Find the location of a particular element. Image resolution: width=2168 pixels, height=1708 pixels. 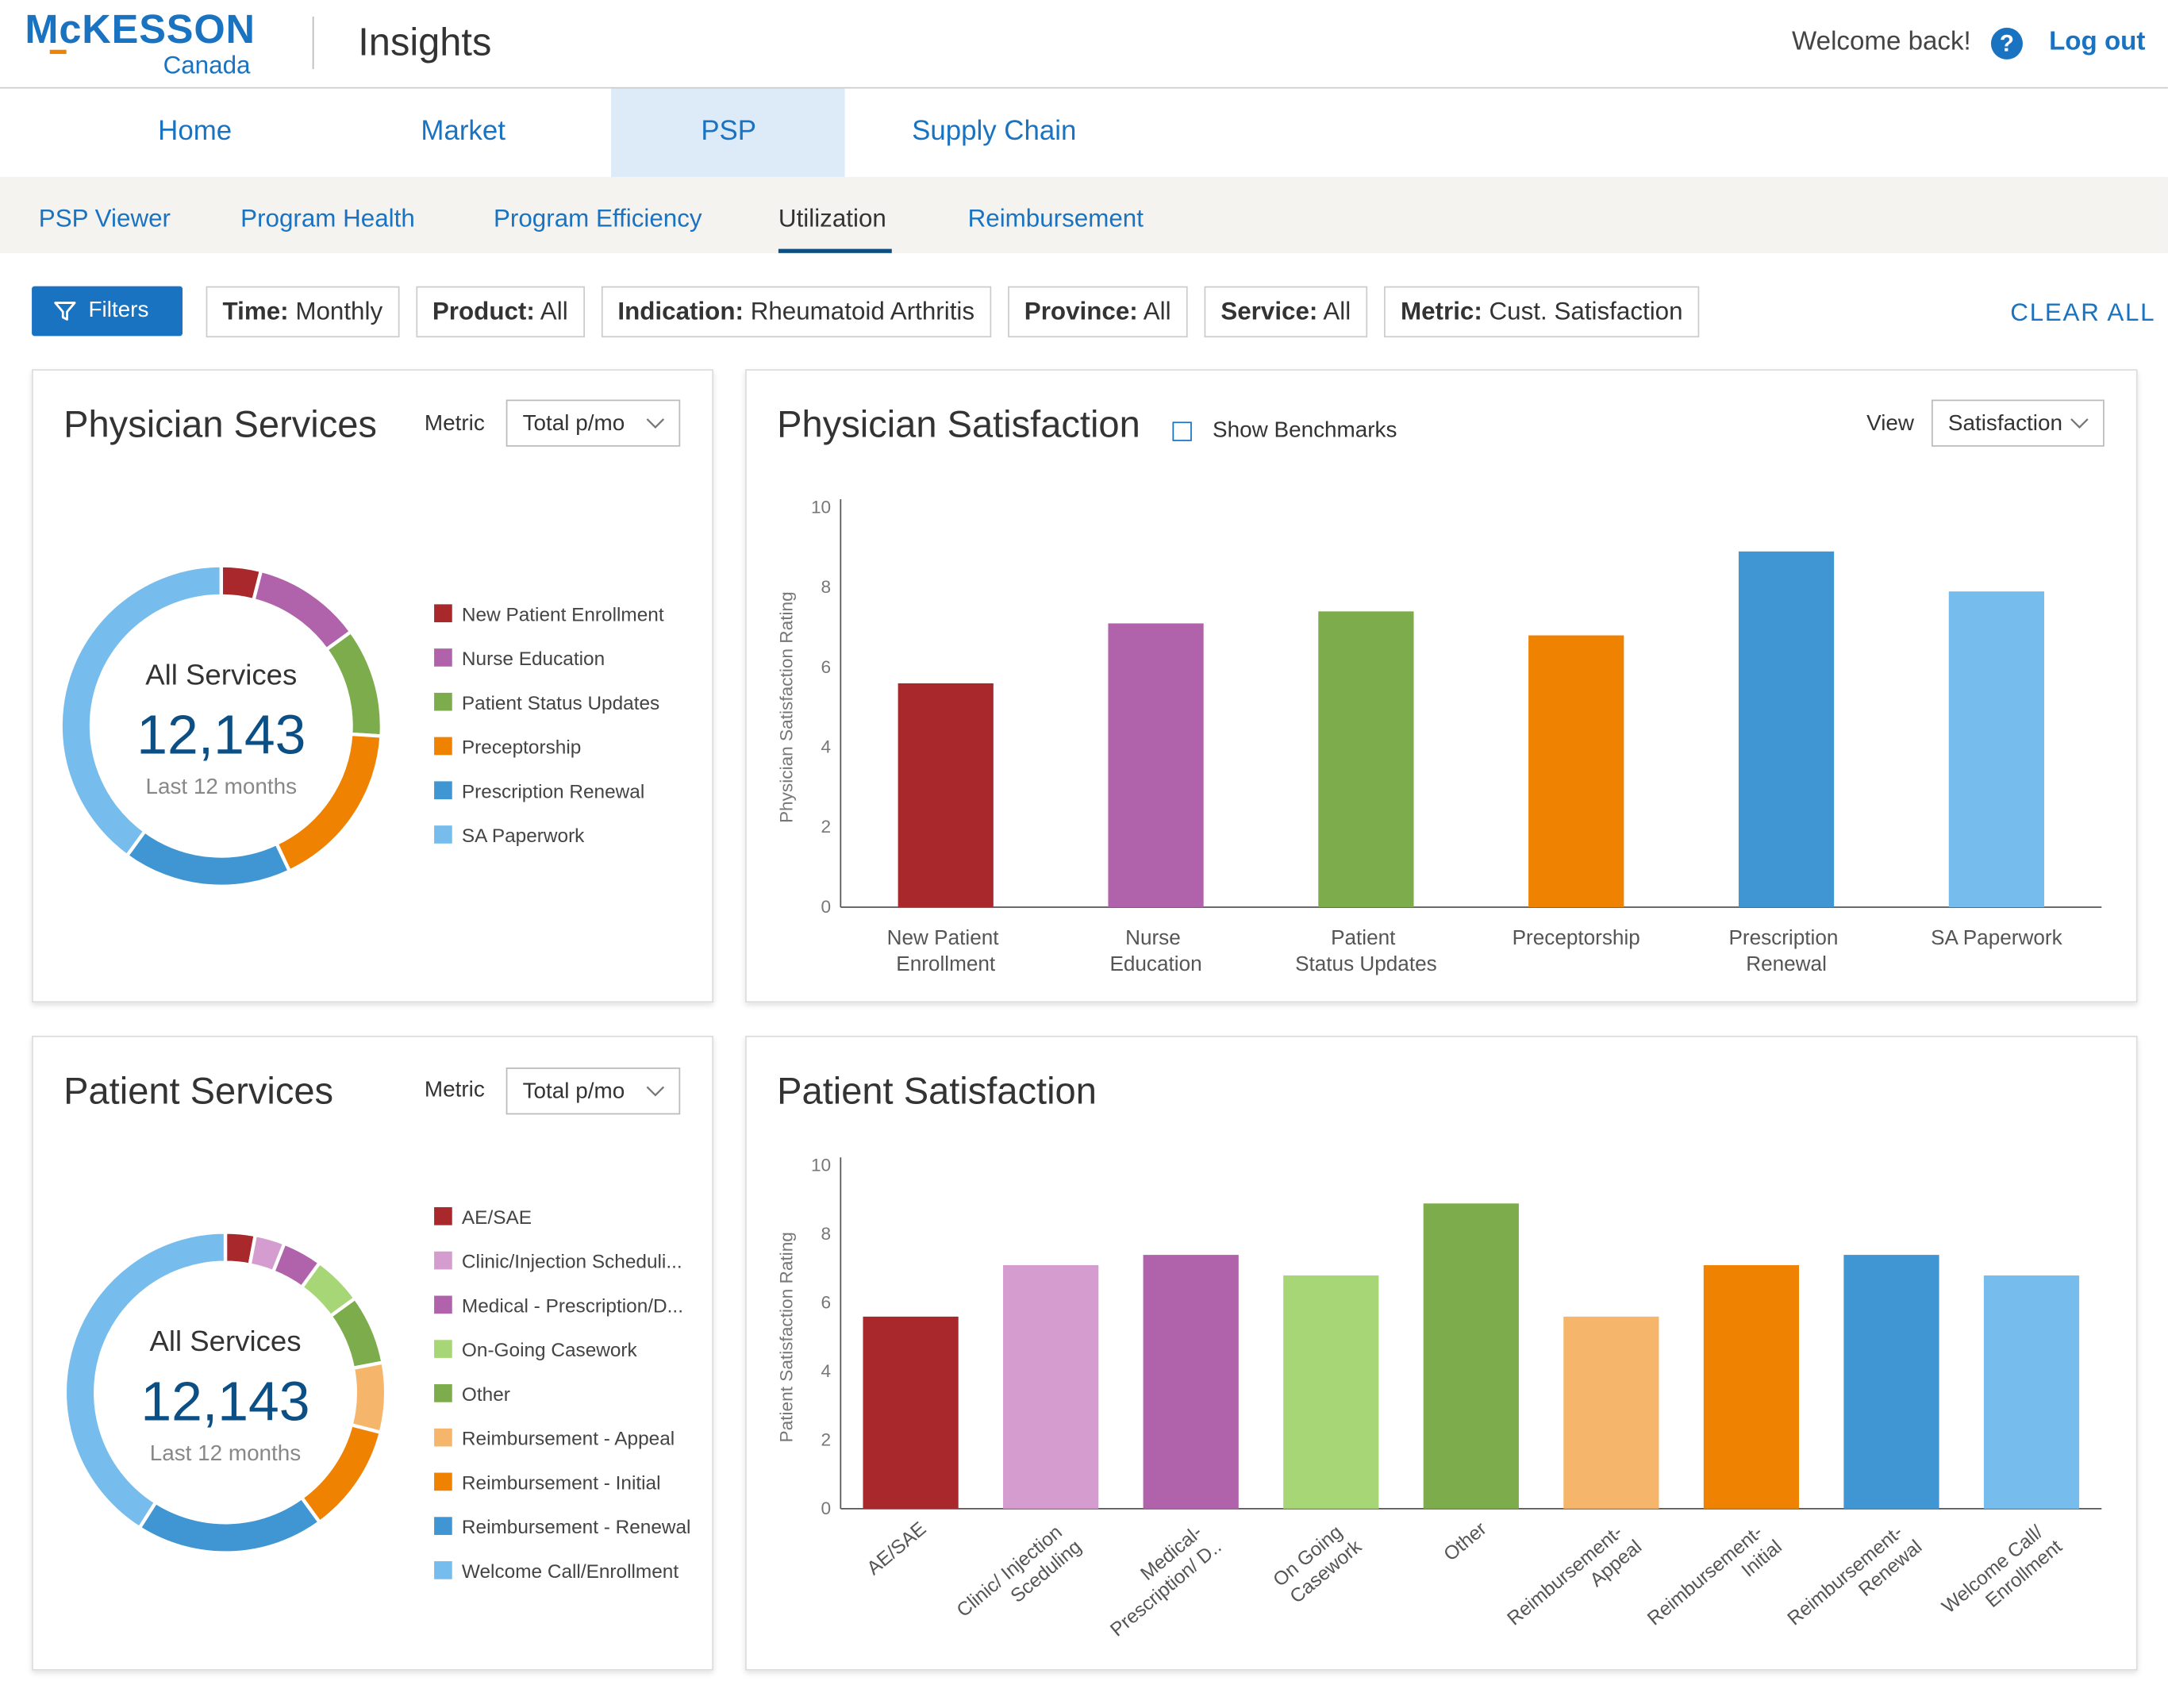

filter-chip: Time: Monthly is located at coordinates (303, 312).